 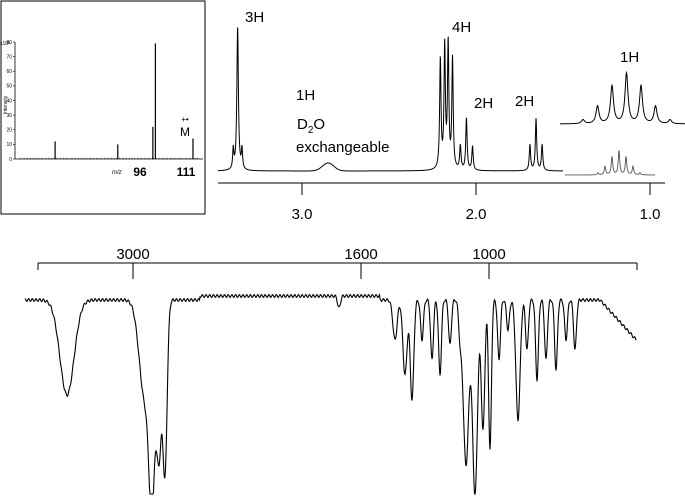 I want to click on nmr-label-1H-oh: 1H, so click(x=305, y=95).